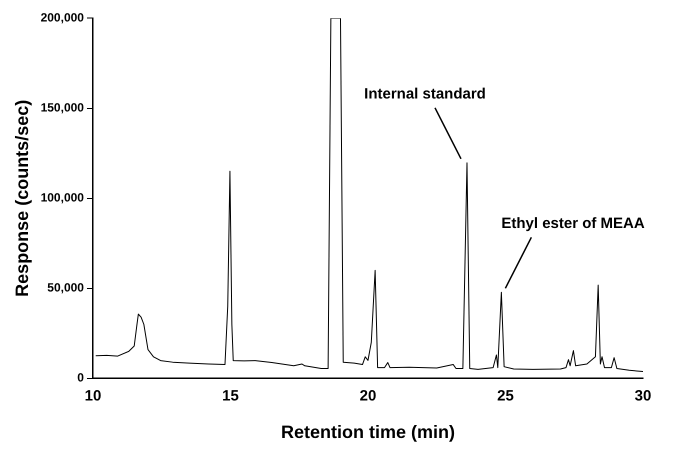 This screenshot has height=462, width=675. I want to click on y-tick-label: 100,000, so click(62, 197).